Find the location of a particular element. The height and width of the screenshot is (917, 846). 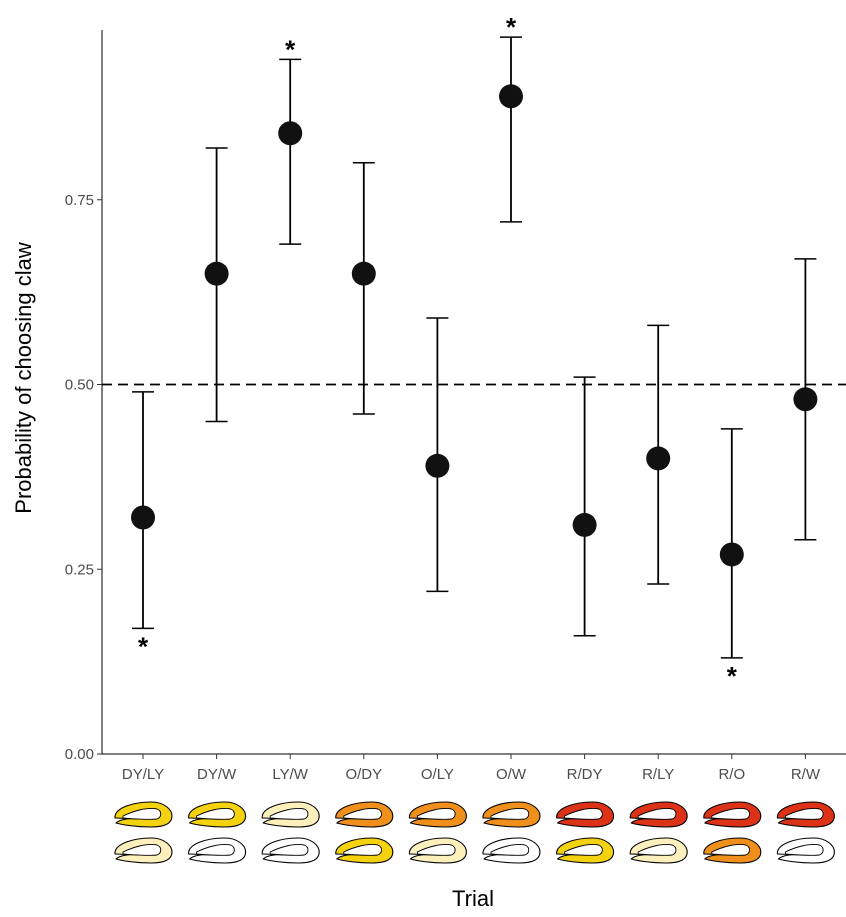

claw-icons is located at coordinates (474, 832).